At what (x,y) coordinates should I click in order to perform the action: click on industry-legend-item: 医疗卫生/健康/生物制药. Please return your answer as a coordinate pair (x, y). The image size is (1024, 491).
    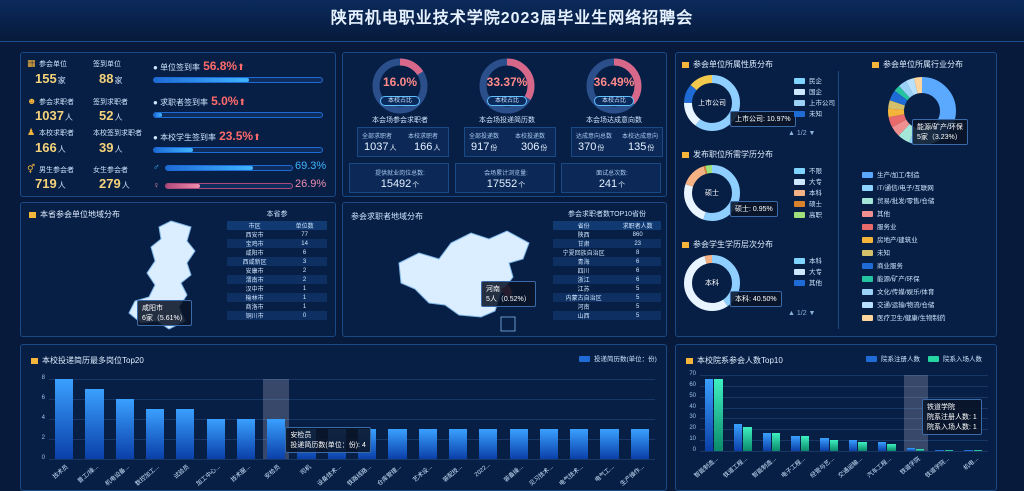
    Looking at the image, I should click on (904, 317).